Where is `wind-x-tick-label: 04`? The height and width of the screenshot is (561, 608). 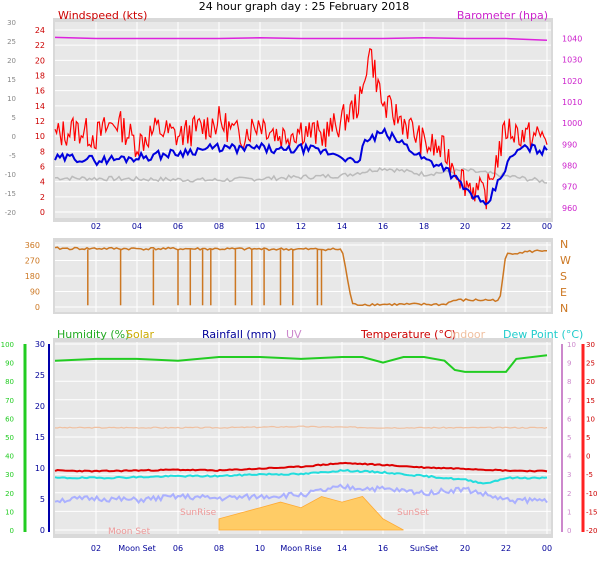 wind-x-tick-label: 04 is located at coordinates (137, 226).